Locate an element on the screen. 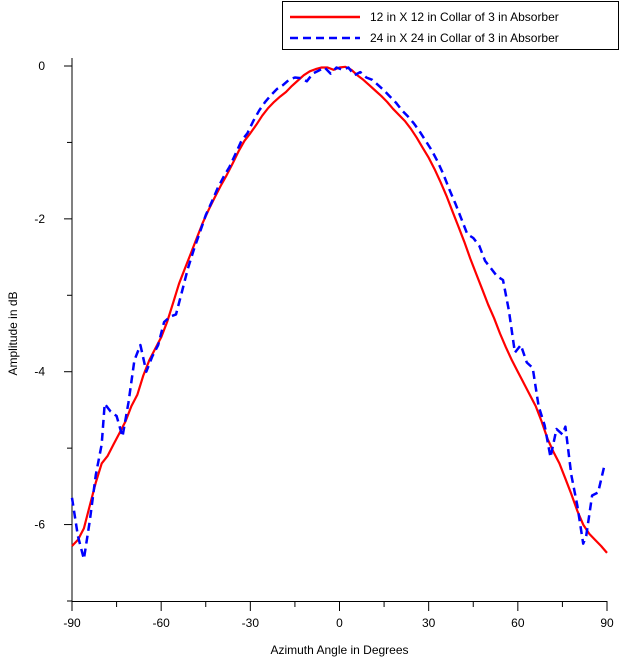 This screenshot has height=665, width=621. x-tick-label: -60 is located at coordinates (161, 623).